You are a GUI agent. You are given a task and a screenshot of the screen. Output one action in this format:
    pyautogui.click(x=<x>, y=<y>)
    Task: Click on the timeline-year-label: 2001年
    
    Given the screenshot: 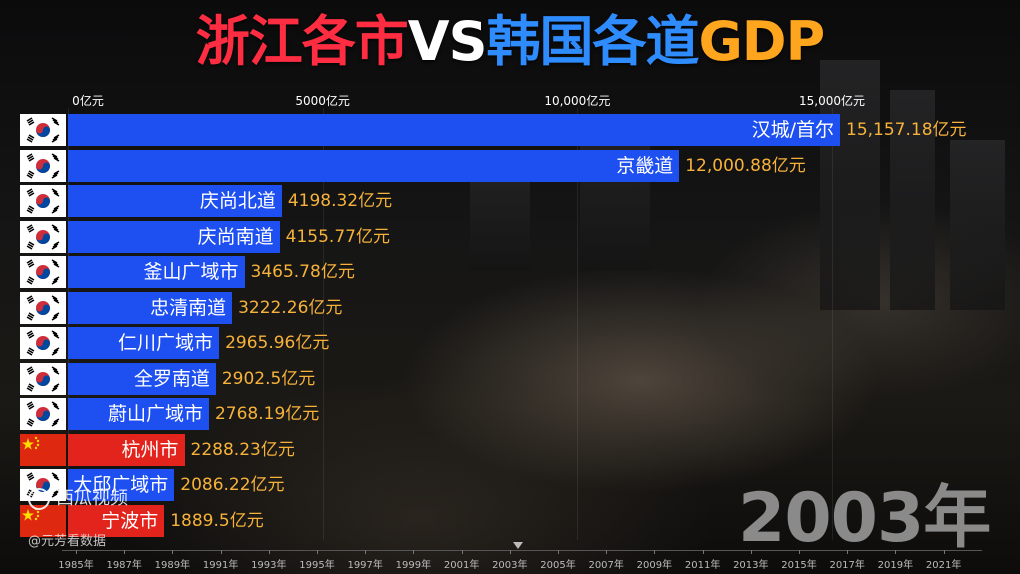 What is the action you would take?
    pyautogui.click(x=461, y=565)
    